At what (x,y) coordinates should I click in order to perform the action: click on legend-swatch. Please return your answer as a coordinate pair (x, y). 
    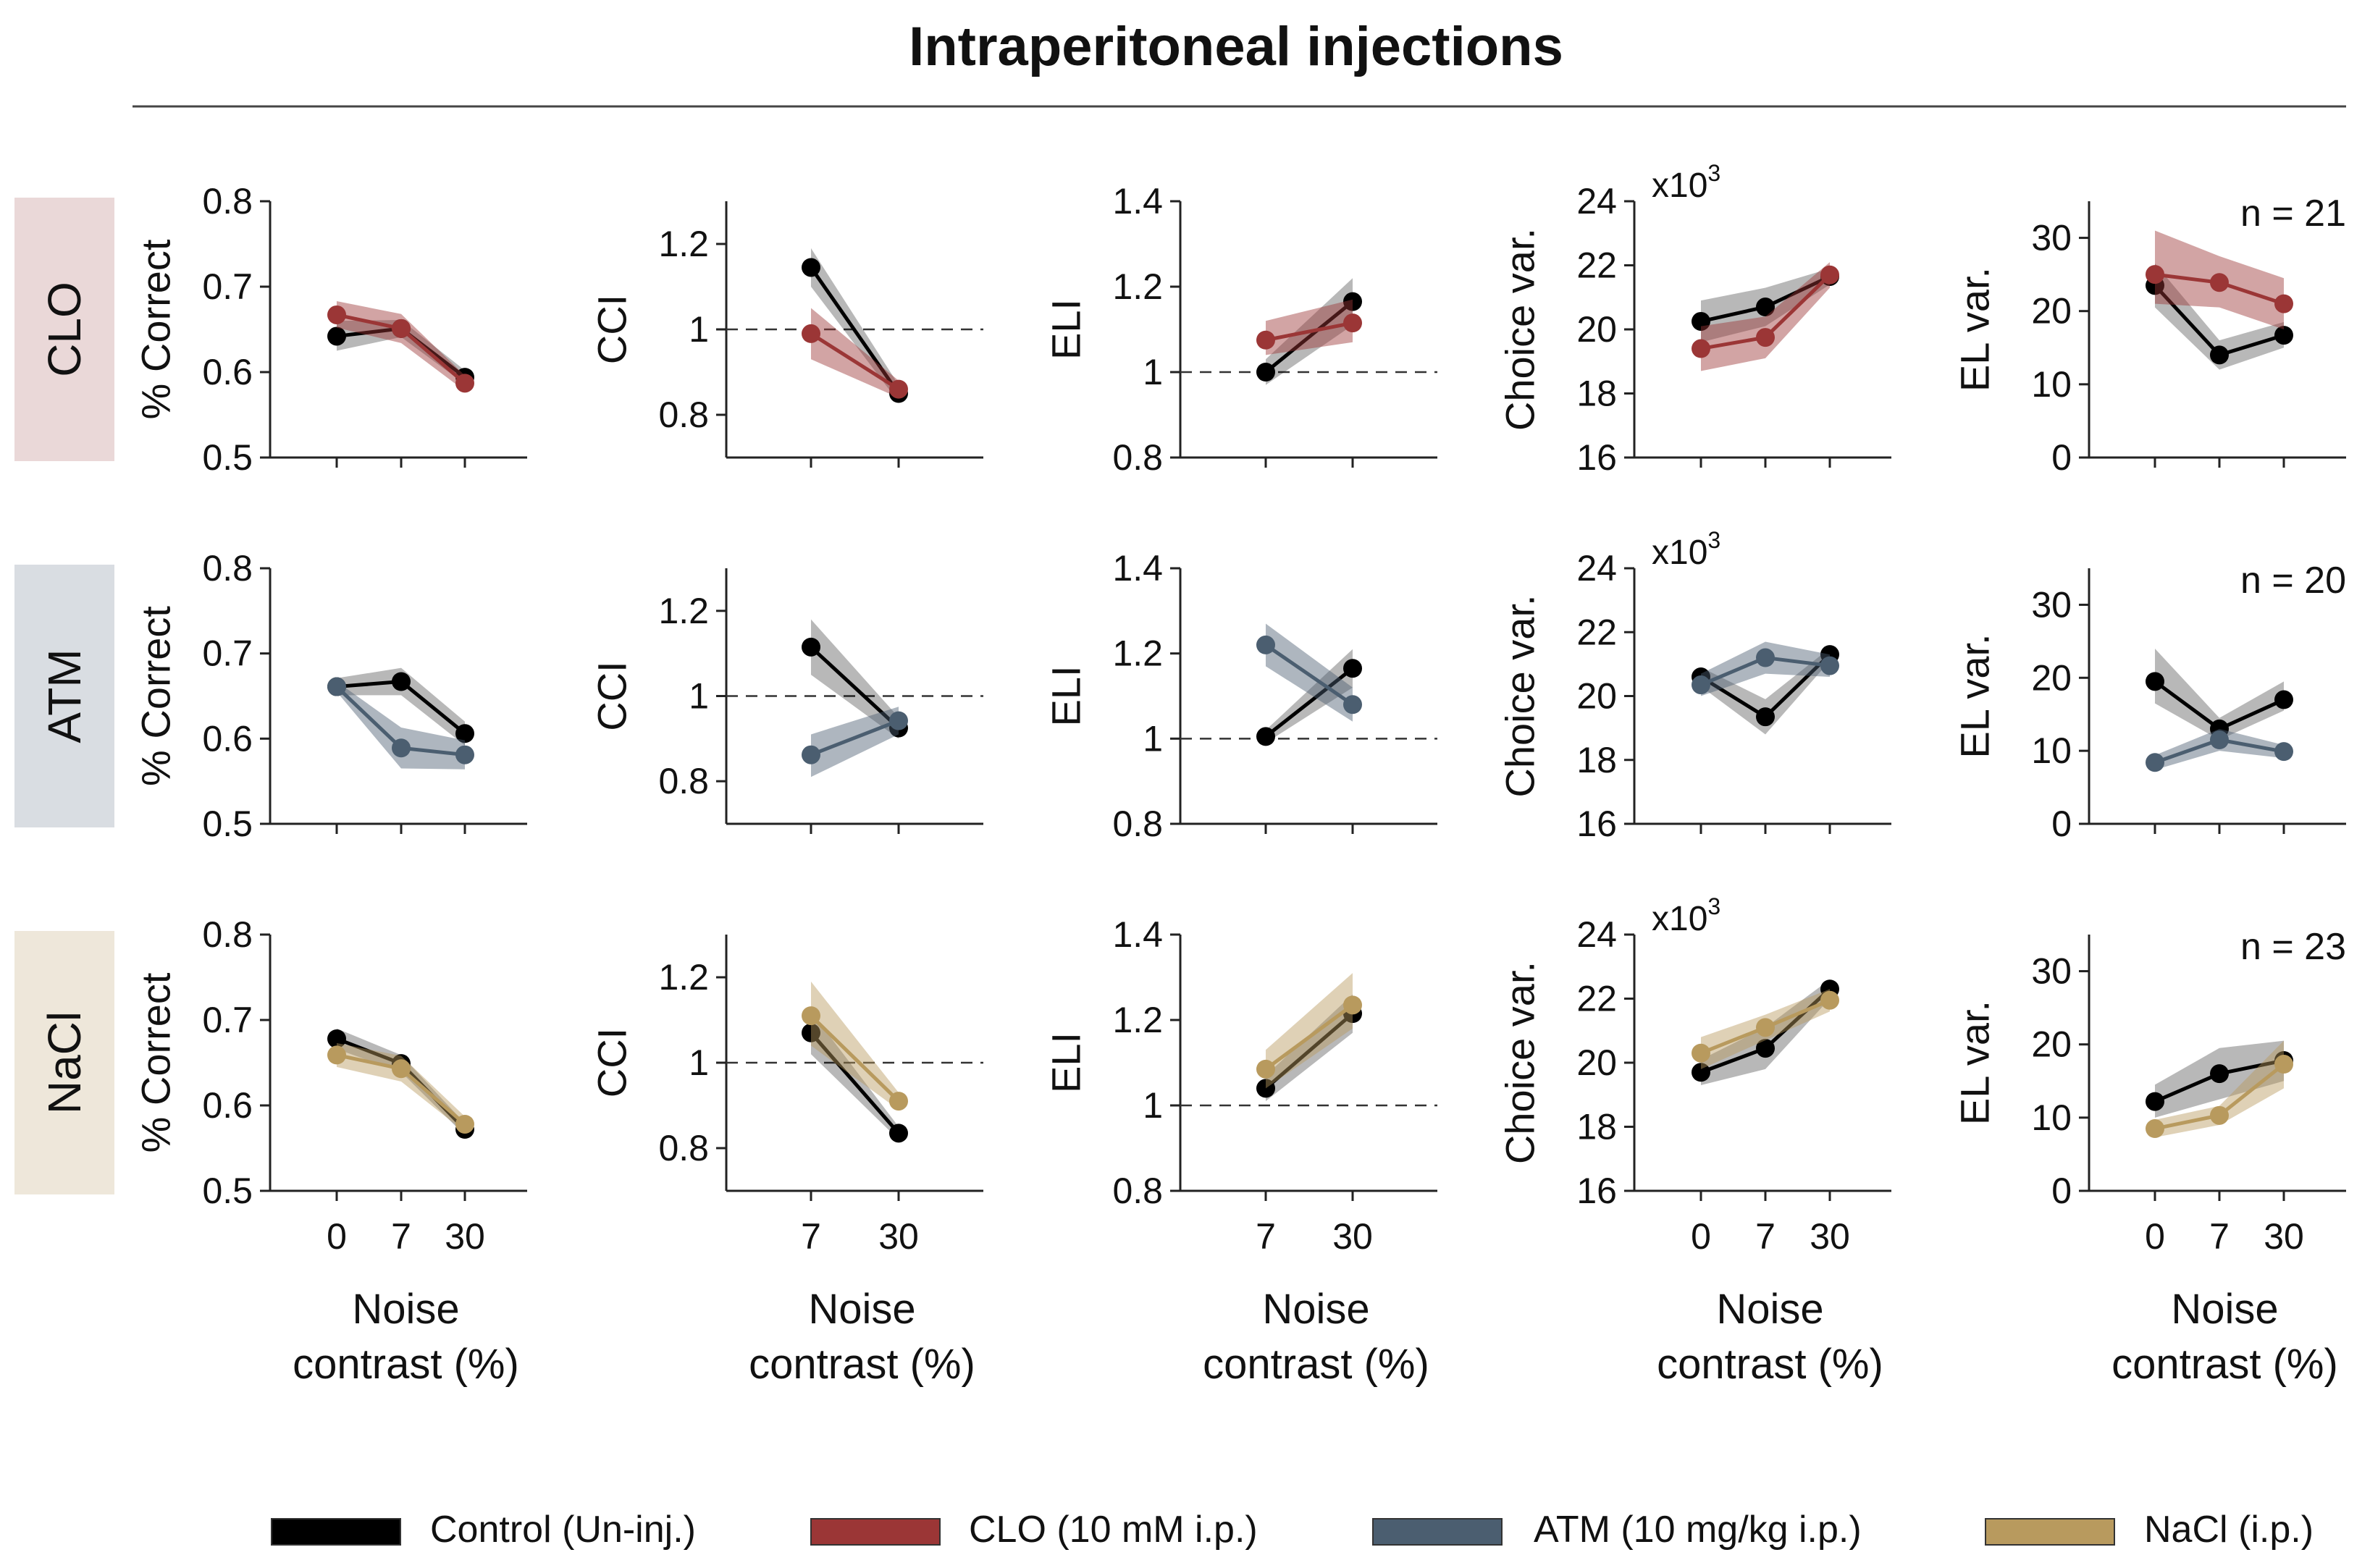
    Looking at the image, I should click on (336, 1532).